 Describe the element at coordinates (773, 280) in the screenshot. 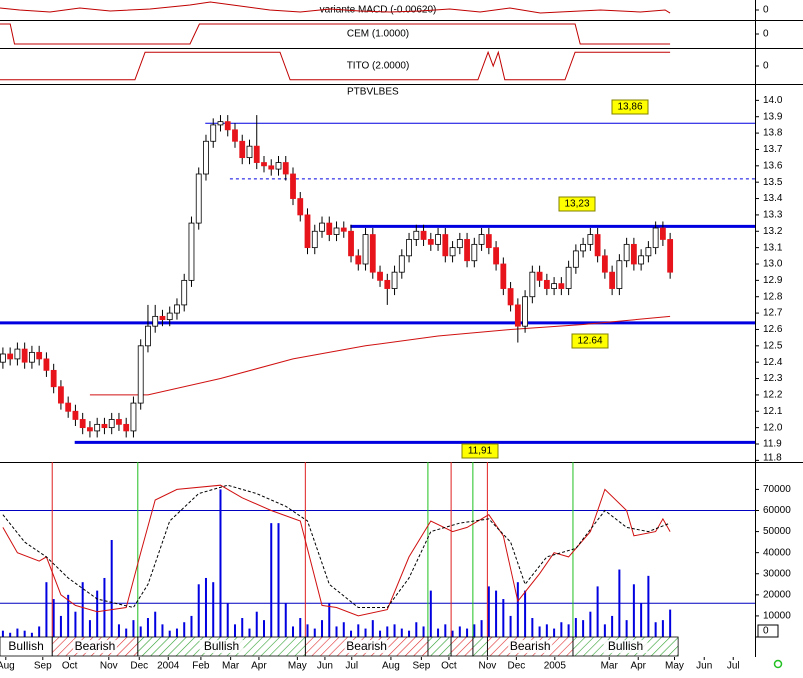

I see `y-tick-label: 12.9` at that location.